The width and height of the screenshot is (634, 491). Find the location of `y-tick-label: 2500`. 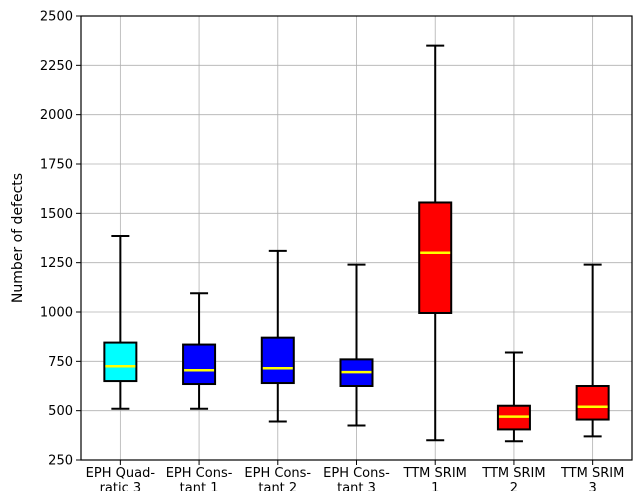

y-tick-label: 2500 is located at coordinates (56, 17).